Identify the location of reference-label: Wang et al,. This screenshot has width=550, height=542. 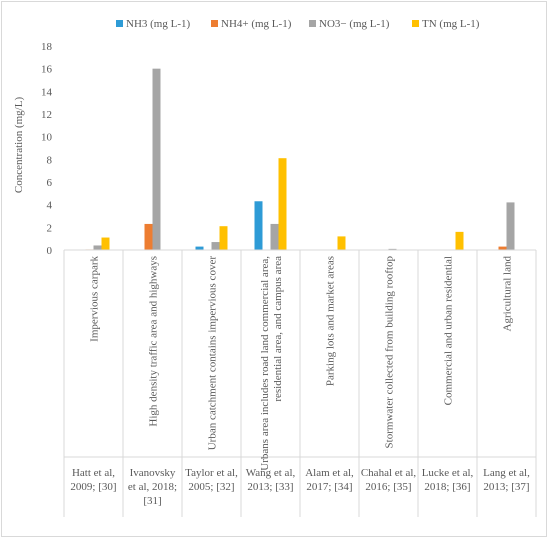
(271, 473).